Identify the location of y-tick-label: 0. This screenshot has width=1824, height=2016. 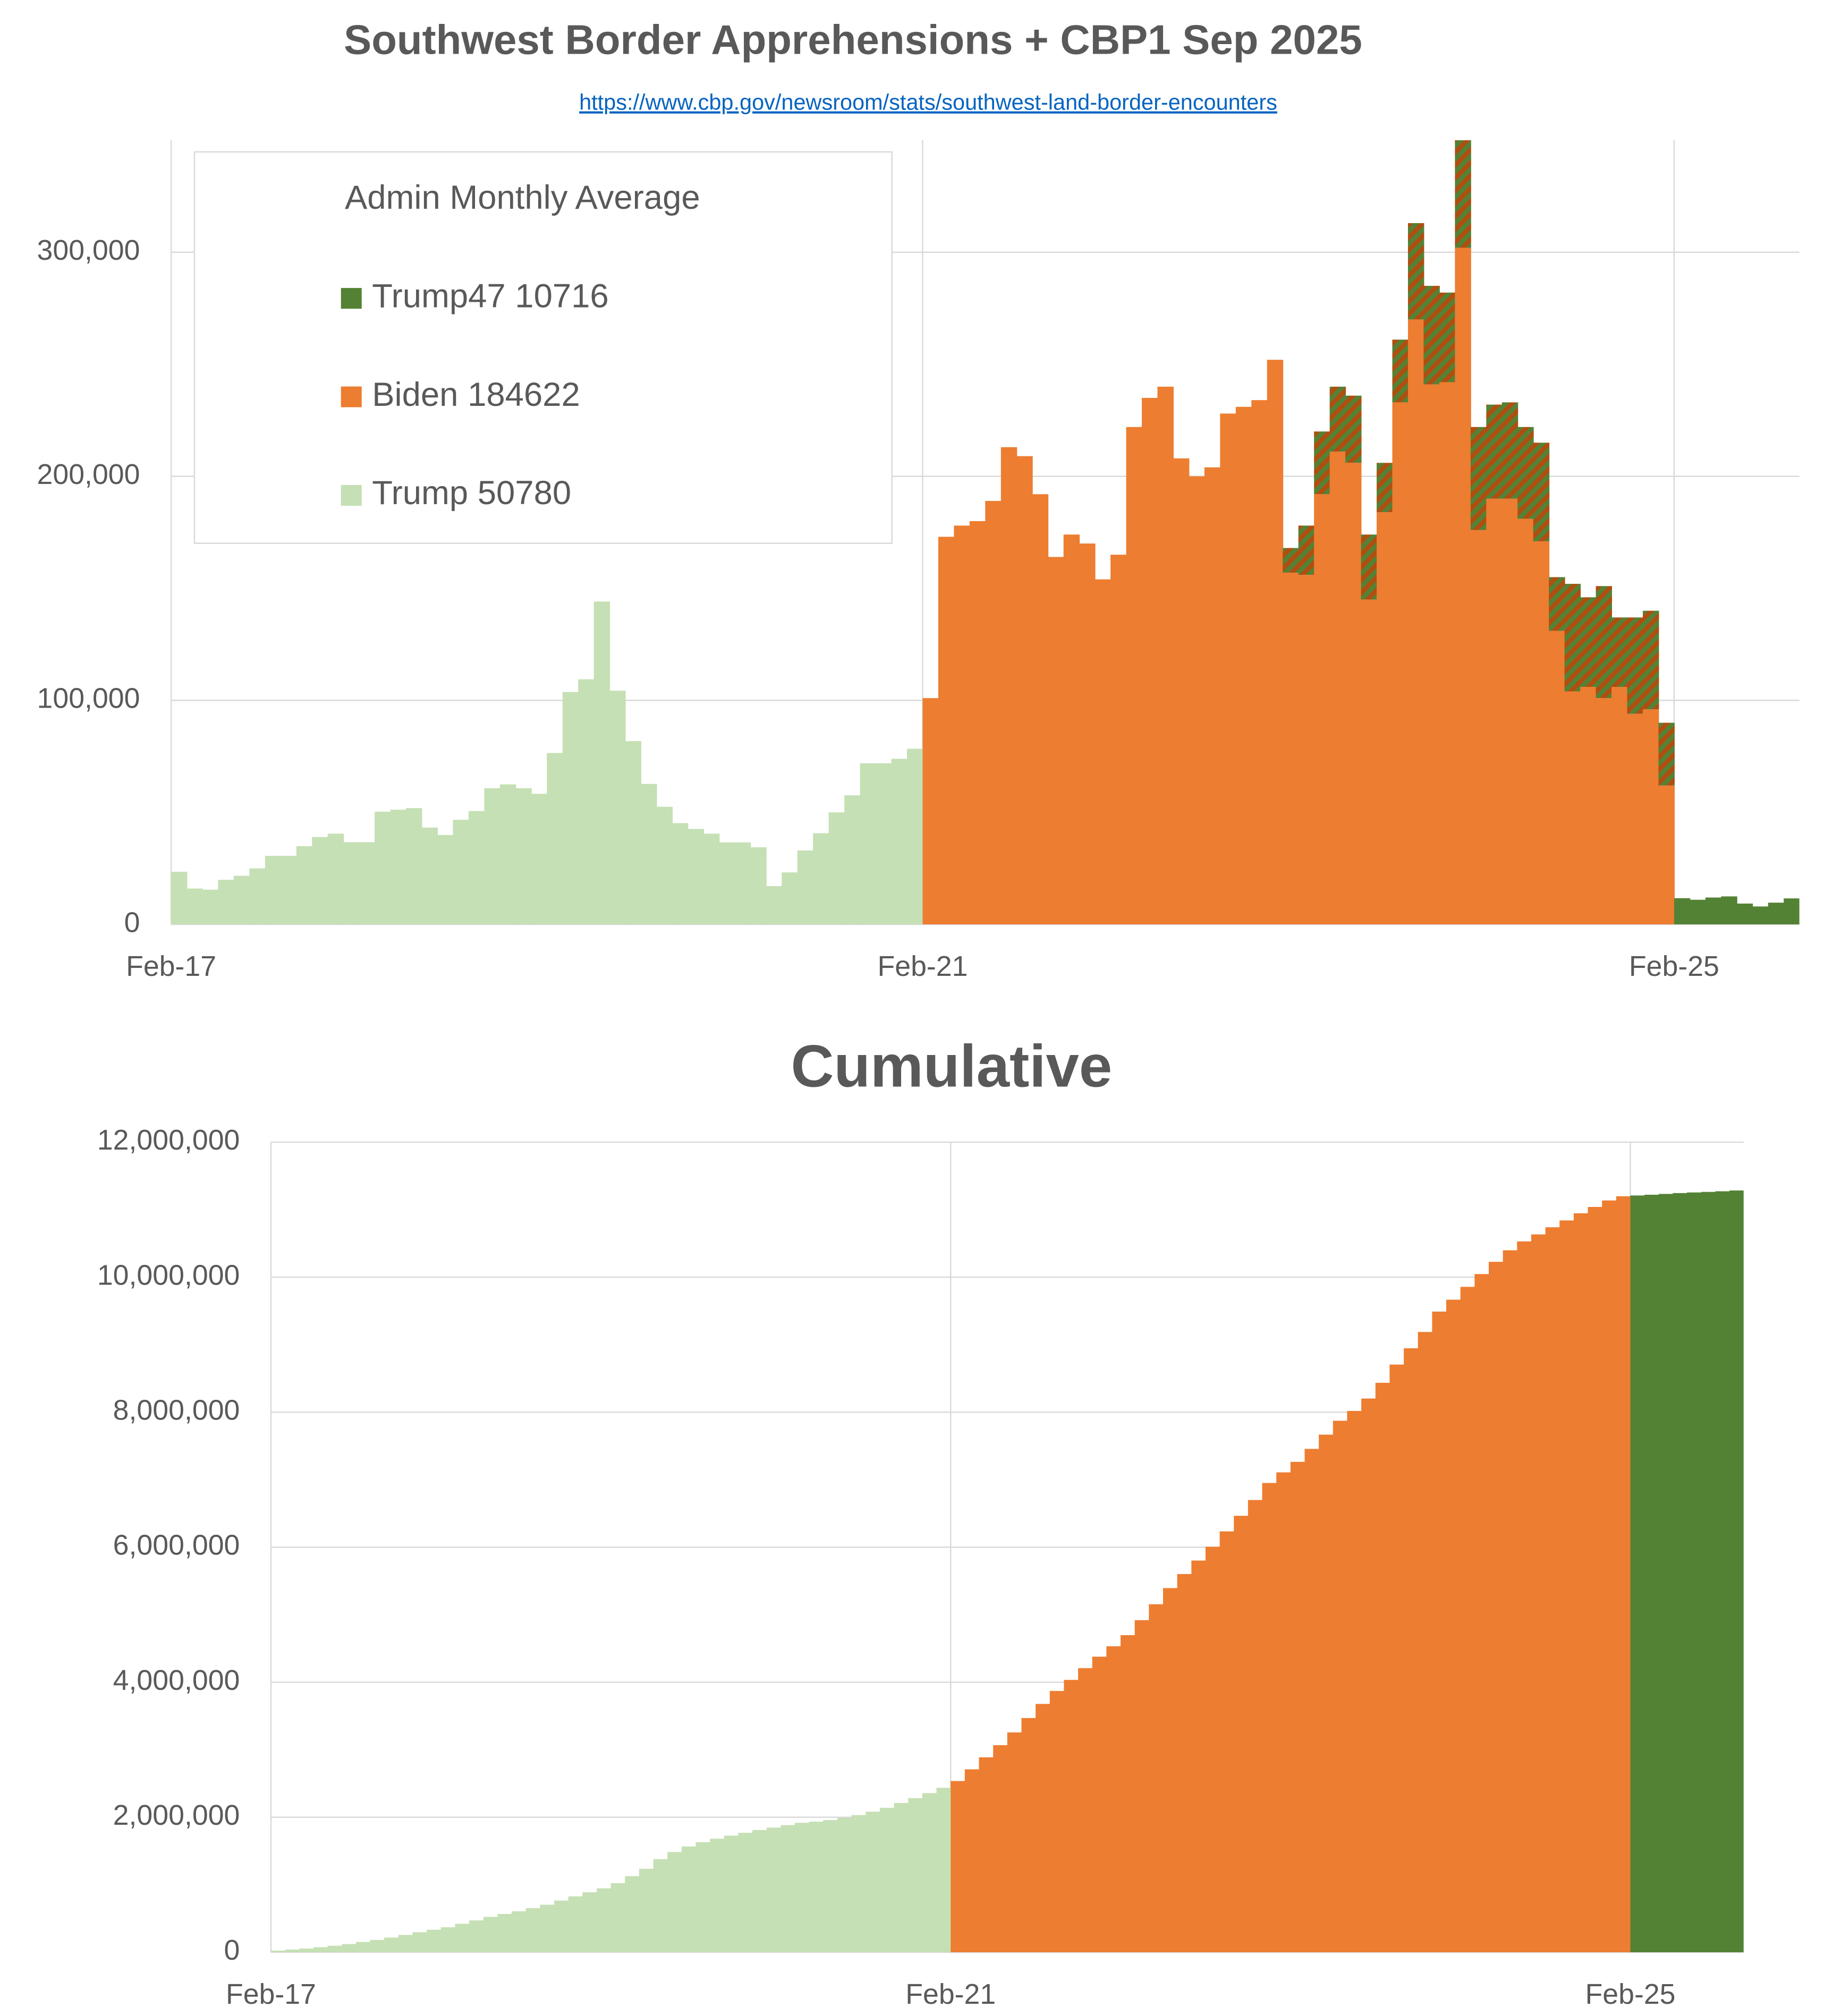
(132, 922).